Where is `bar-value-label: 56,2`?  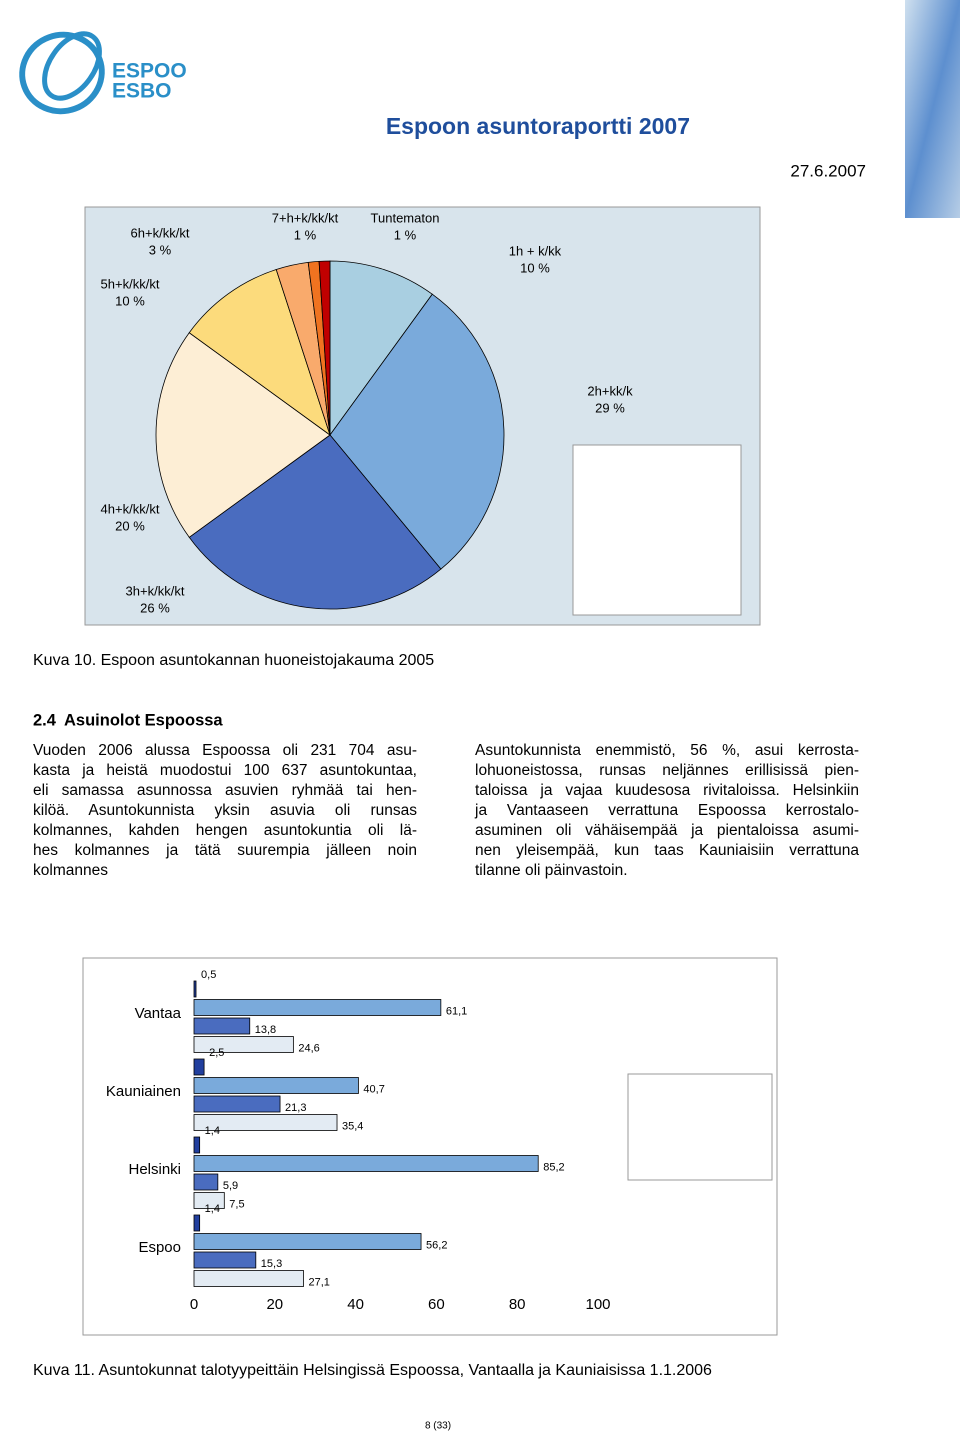 bar-value-label: 56,2 is located at coordinates (436, 1245).